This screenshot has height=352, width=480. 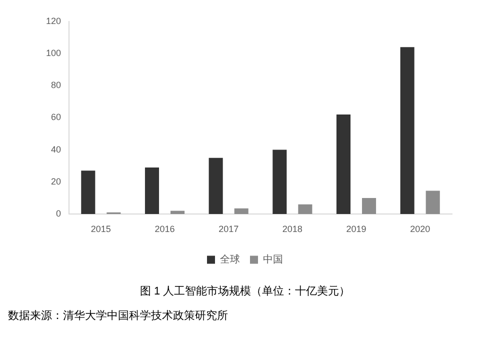 I want to click on y-tick-label: 40, so click(x=56, y=149).